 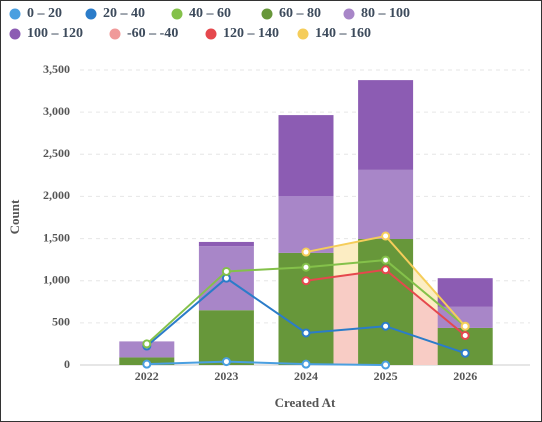 I want to click on x-tick-label: 2026, so click(x=465, y=376).